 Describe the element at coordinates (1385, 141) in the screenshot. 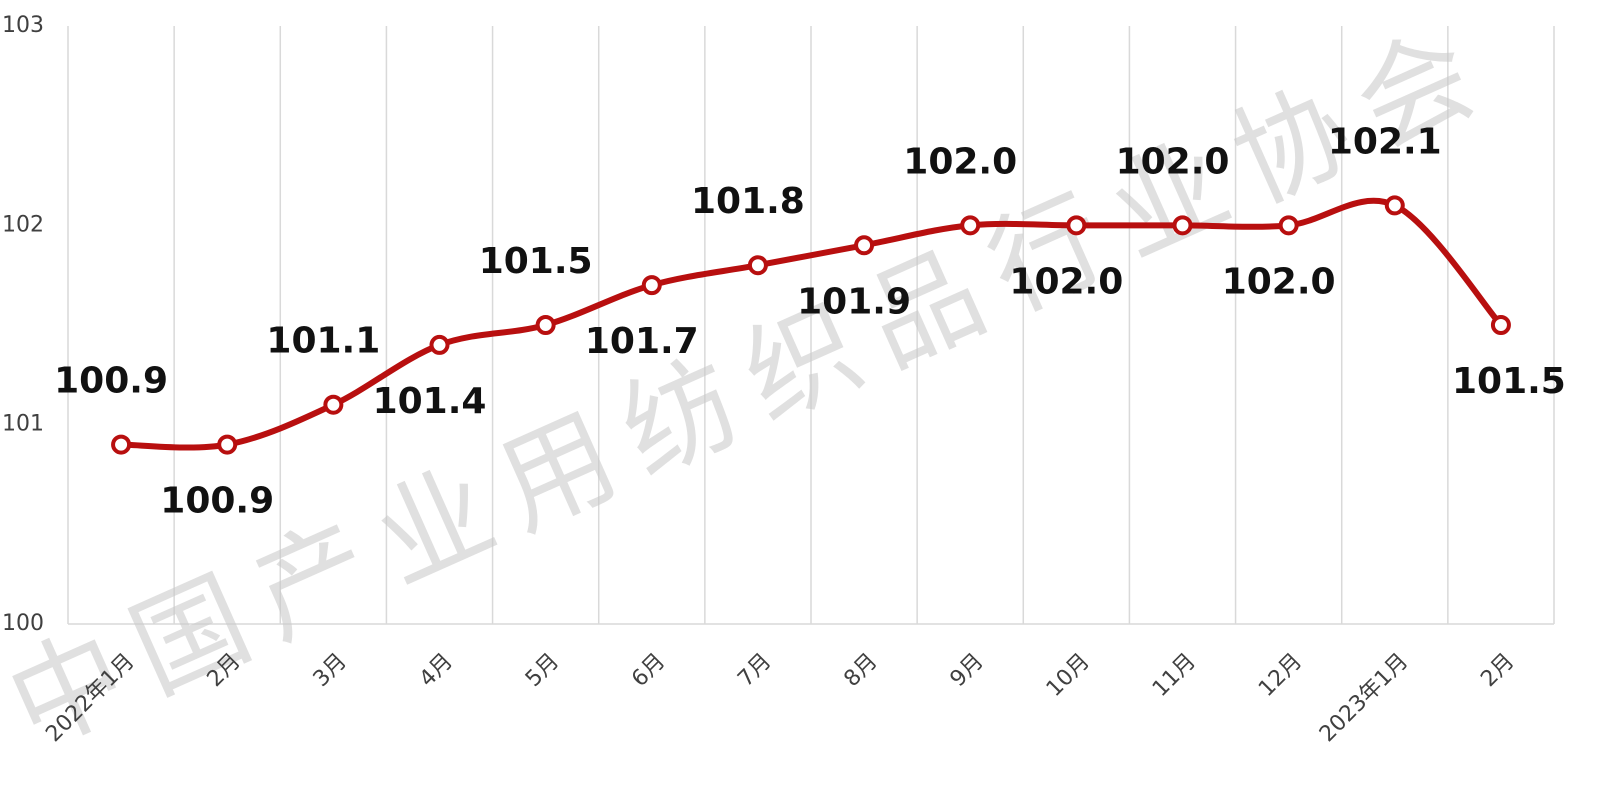

I see `data-label: 102.1` at that location.